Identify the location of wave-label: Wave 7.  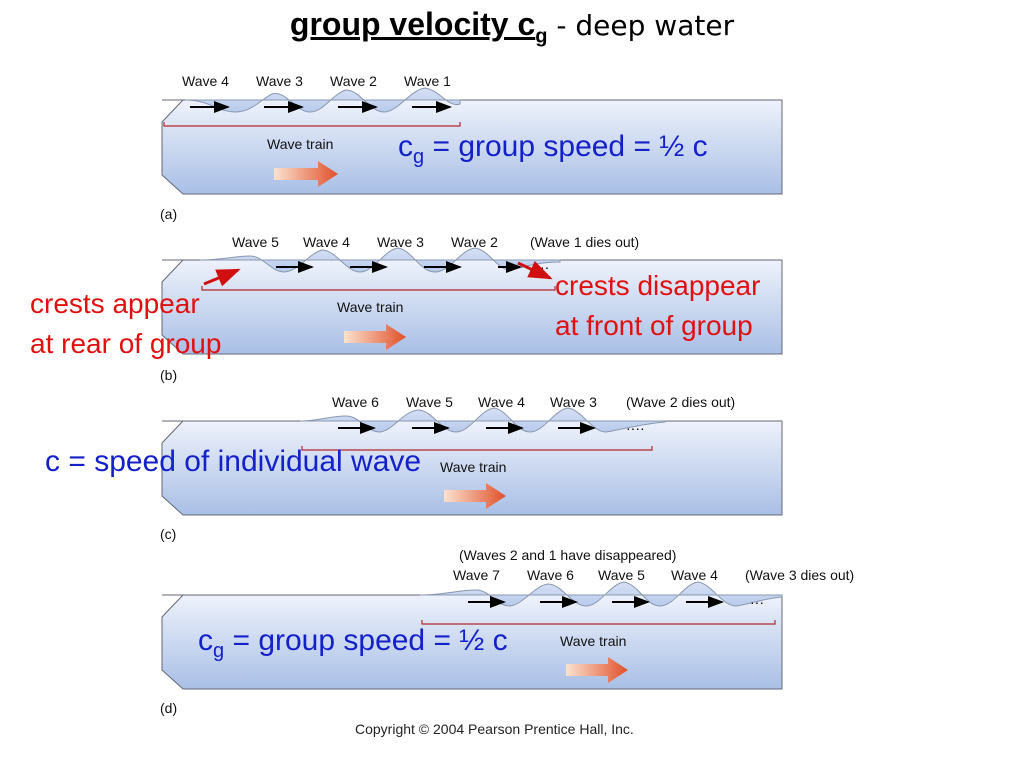
(476, 575).